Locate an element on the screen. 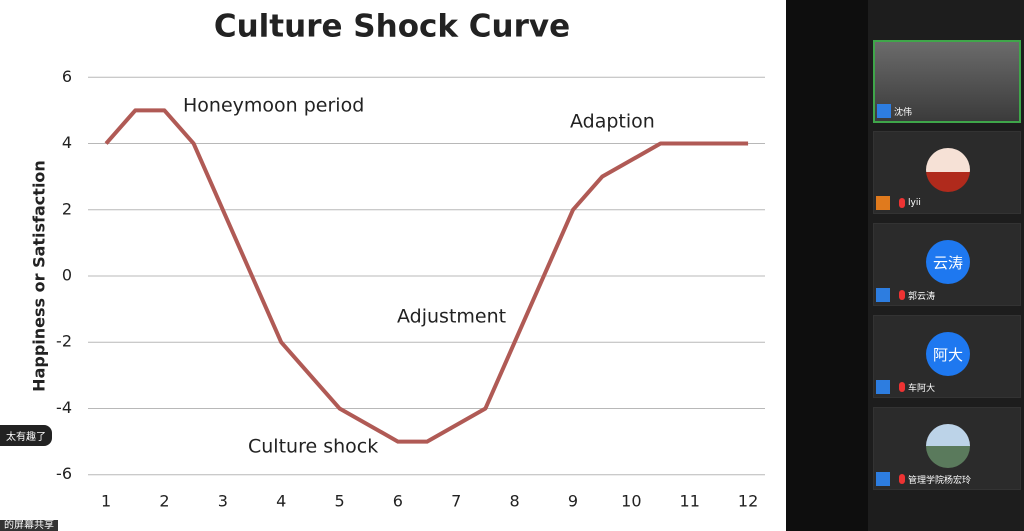 The image size is (1024, 531). participant-name: 郭云涛 is located at coordinates (922, 296).